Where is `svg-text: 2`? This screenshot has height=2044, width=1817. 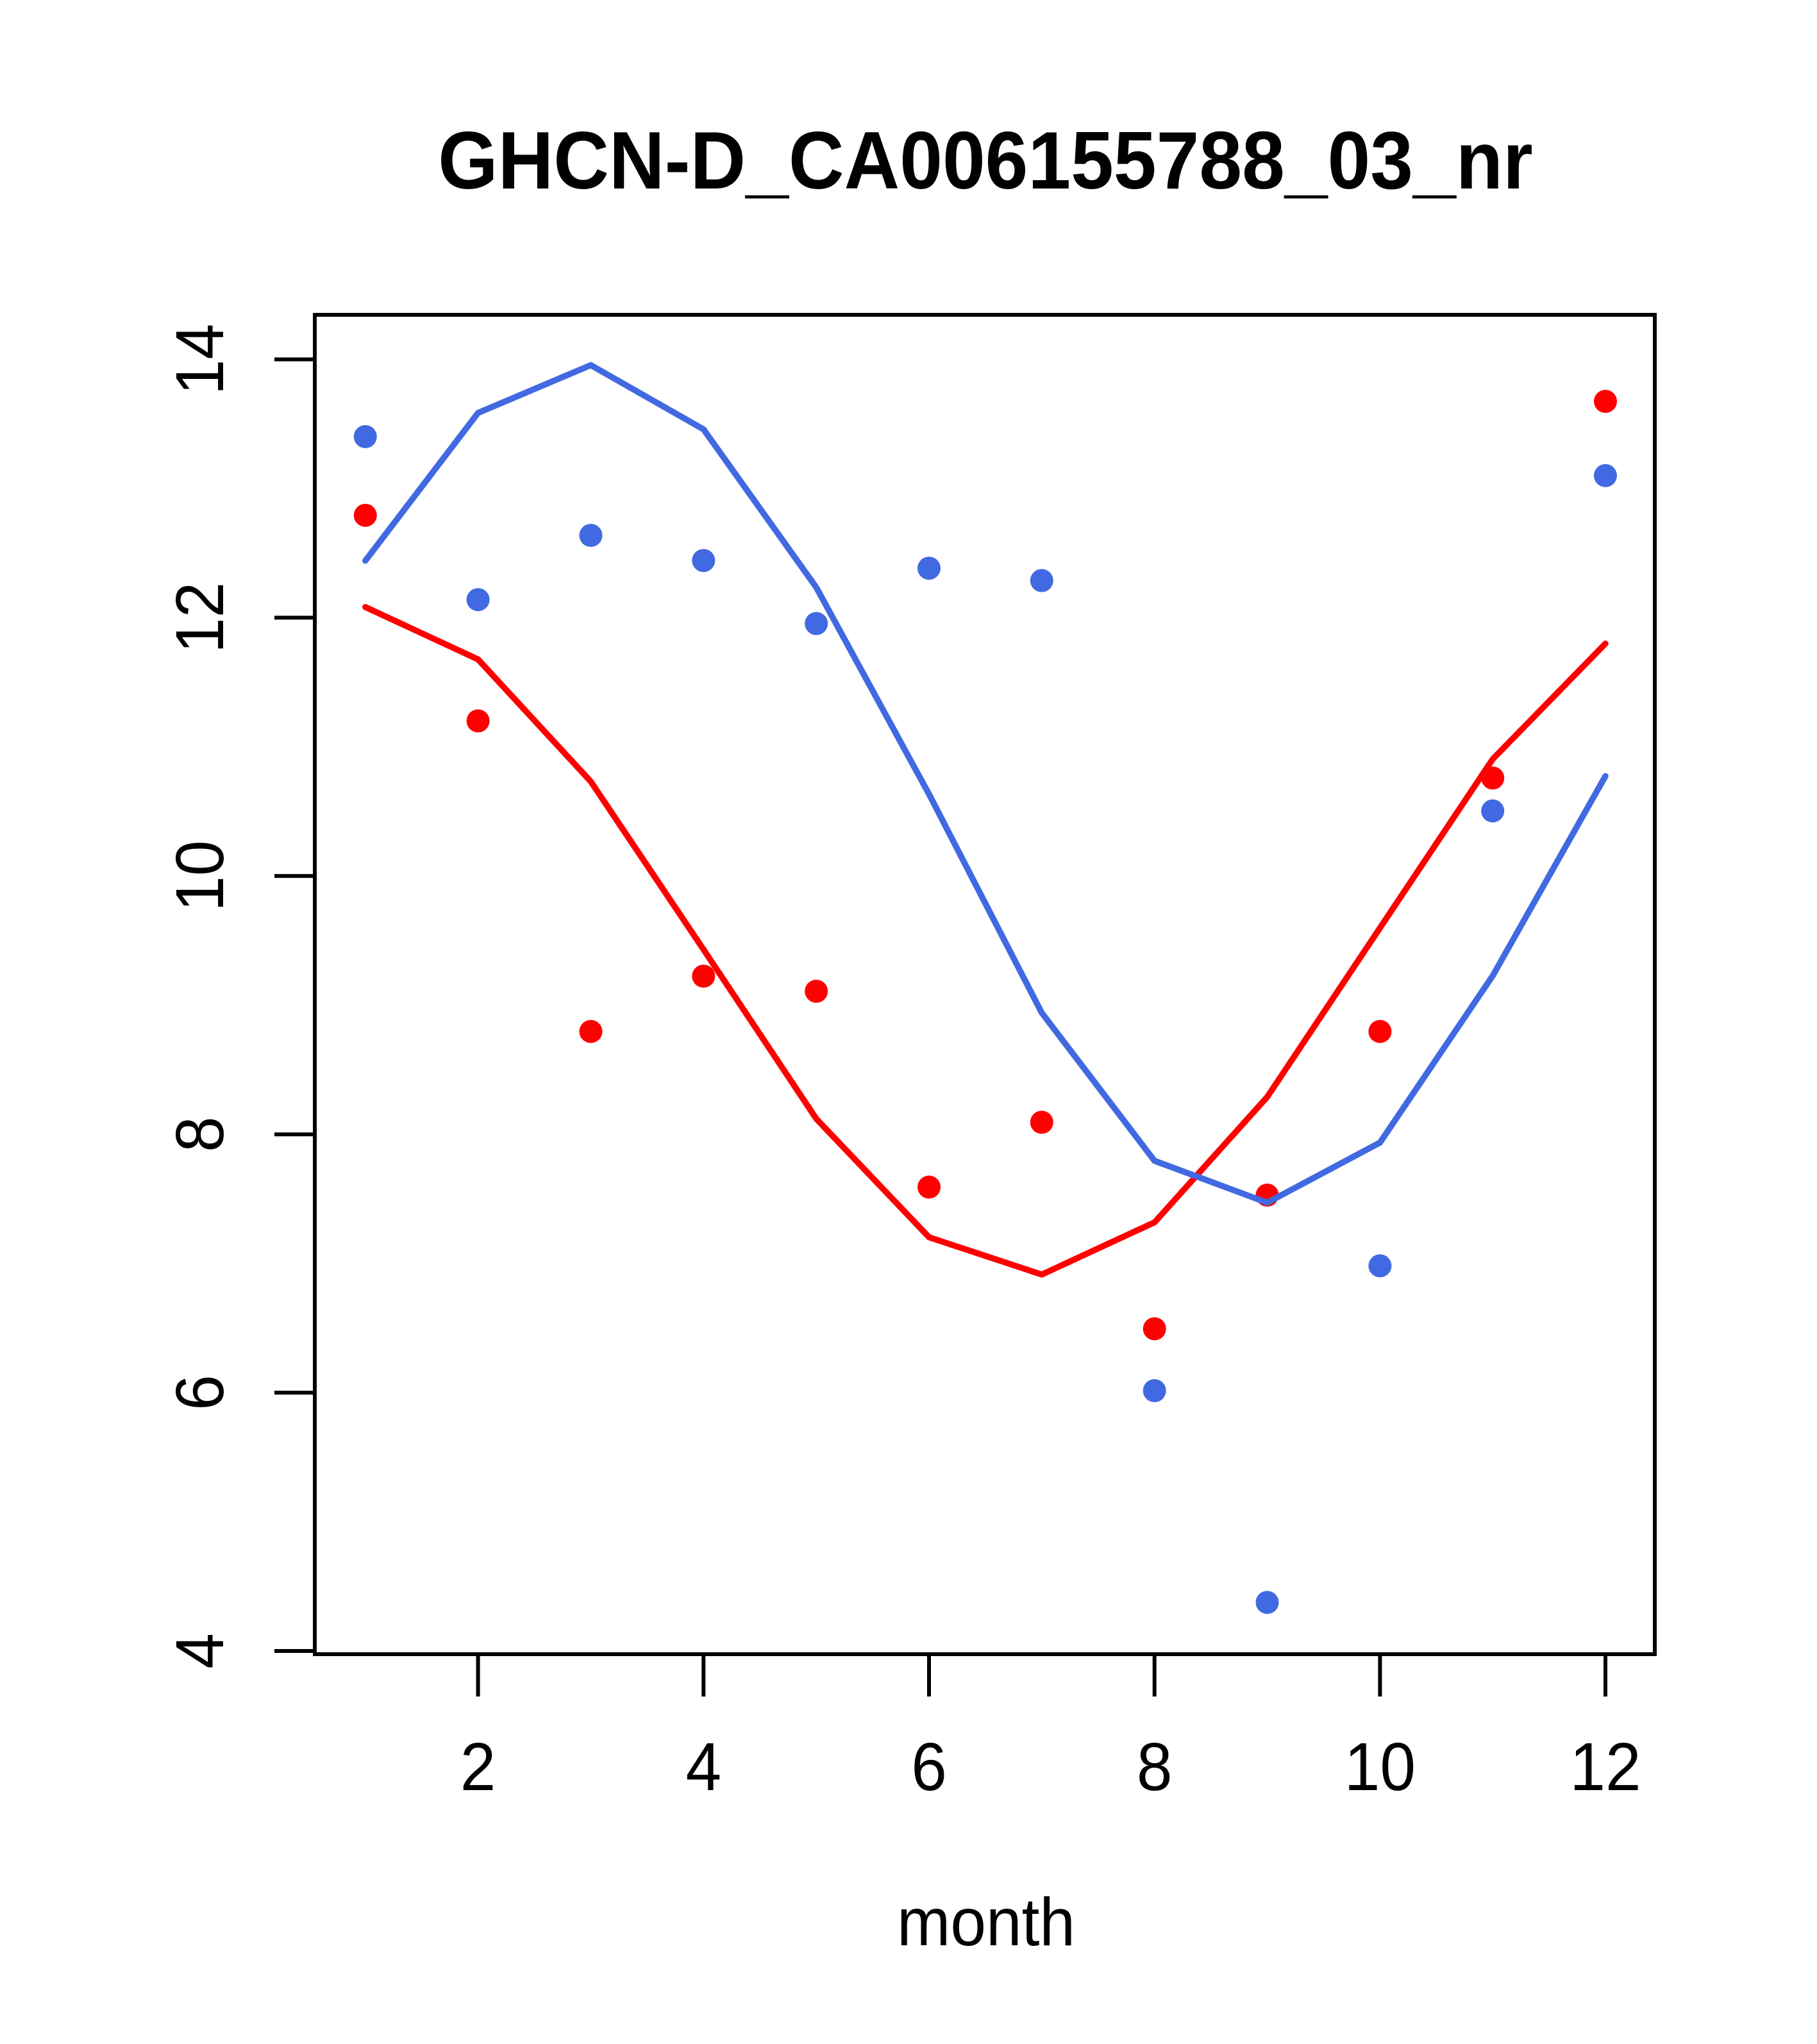 svg-text: 2 is located at coordinates (478, 1766).